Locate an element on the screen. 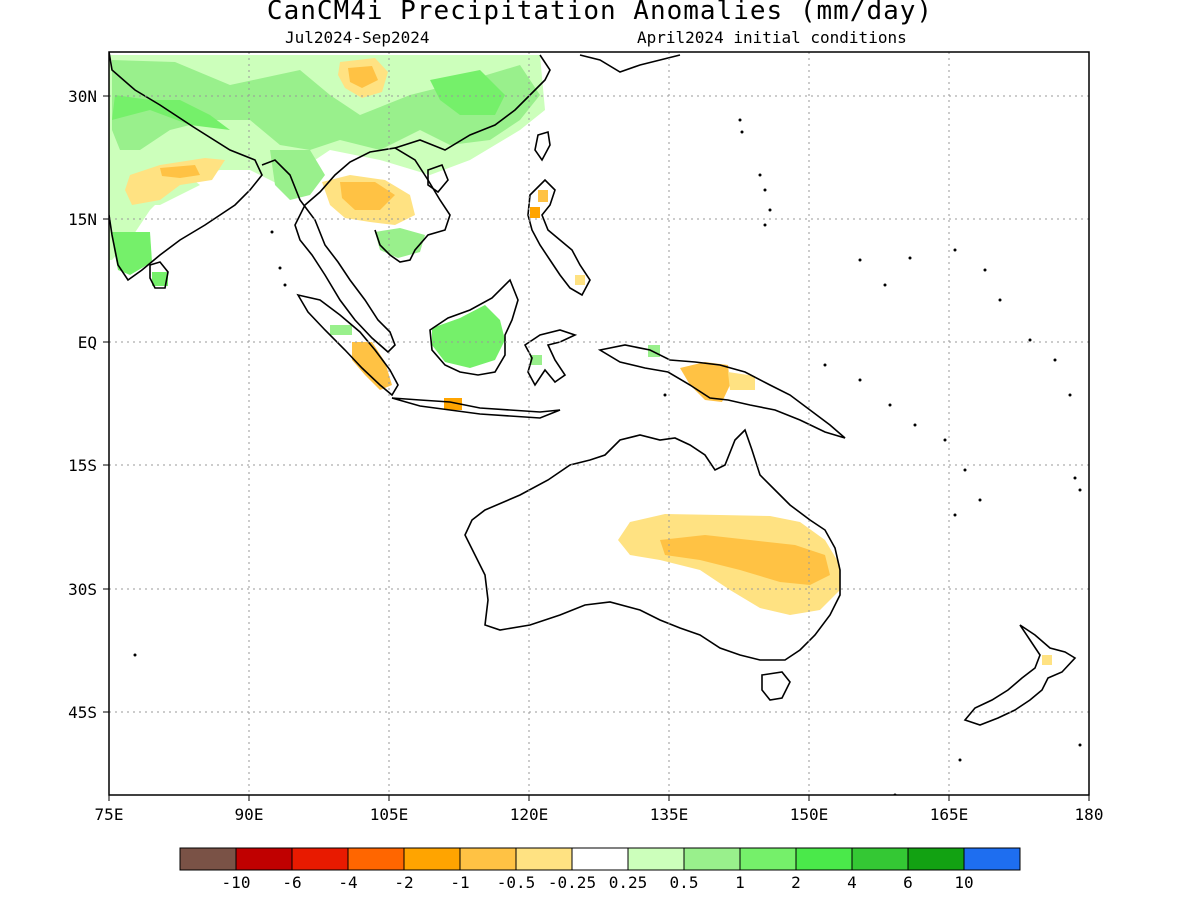 The height and width of the screenshot is (900, 1200). coastline-new-guinea is located at coordinates (721, 391).